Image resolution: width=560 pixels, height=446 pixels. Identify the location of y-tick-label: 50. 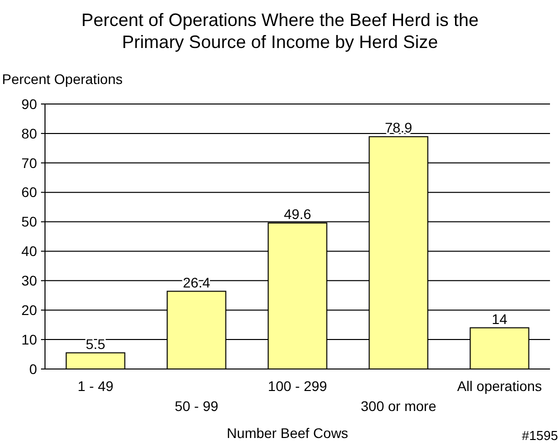
(29, 222).